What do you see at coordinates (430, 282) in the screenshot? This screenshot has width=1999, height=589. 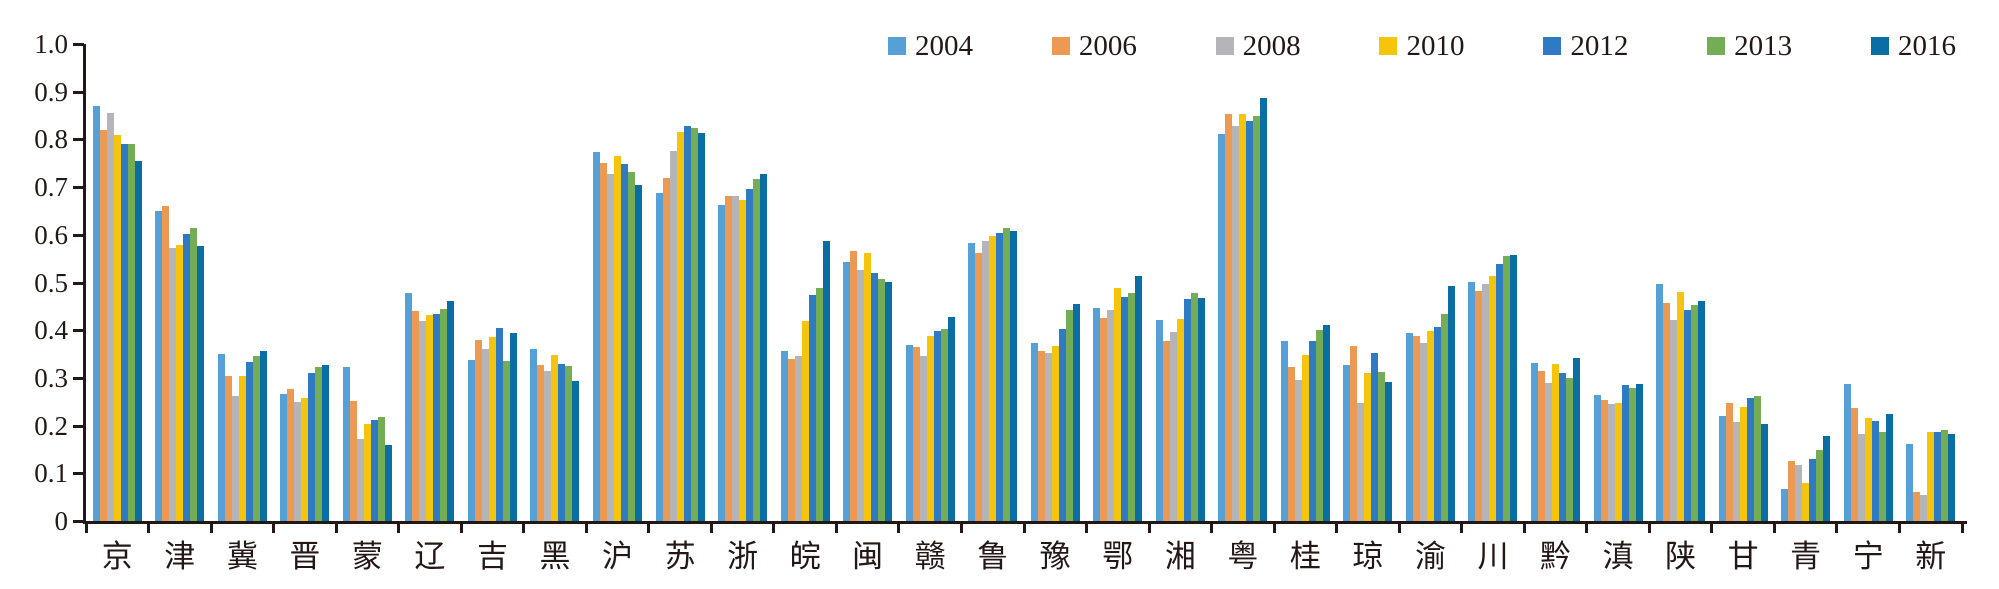 I see `bar-group-辽` at bounding box center [430, 282].